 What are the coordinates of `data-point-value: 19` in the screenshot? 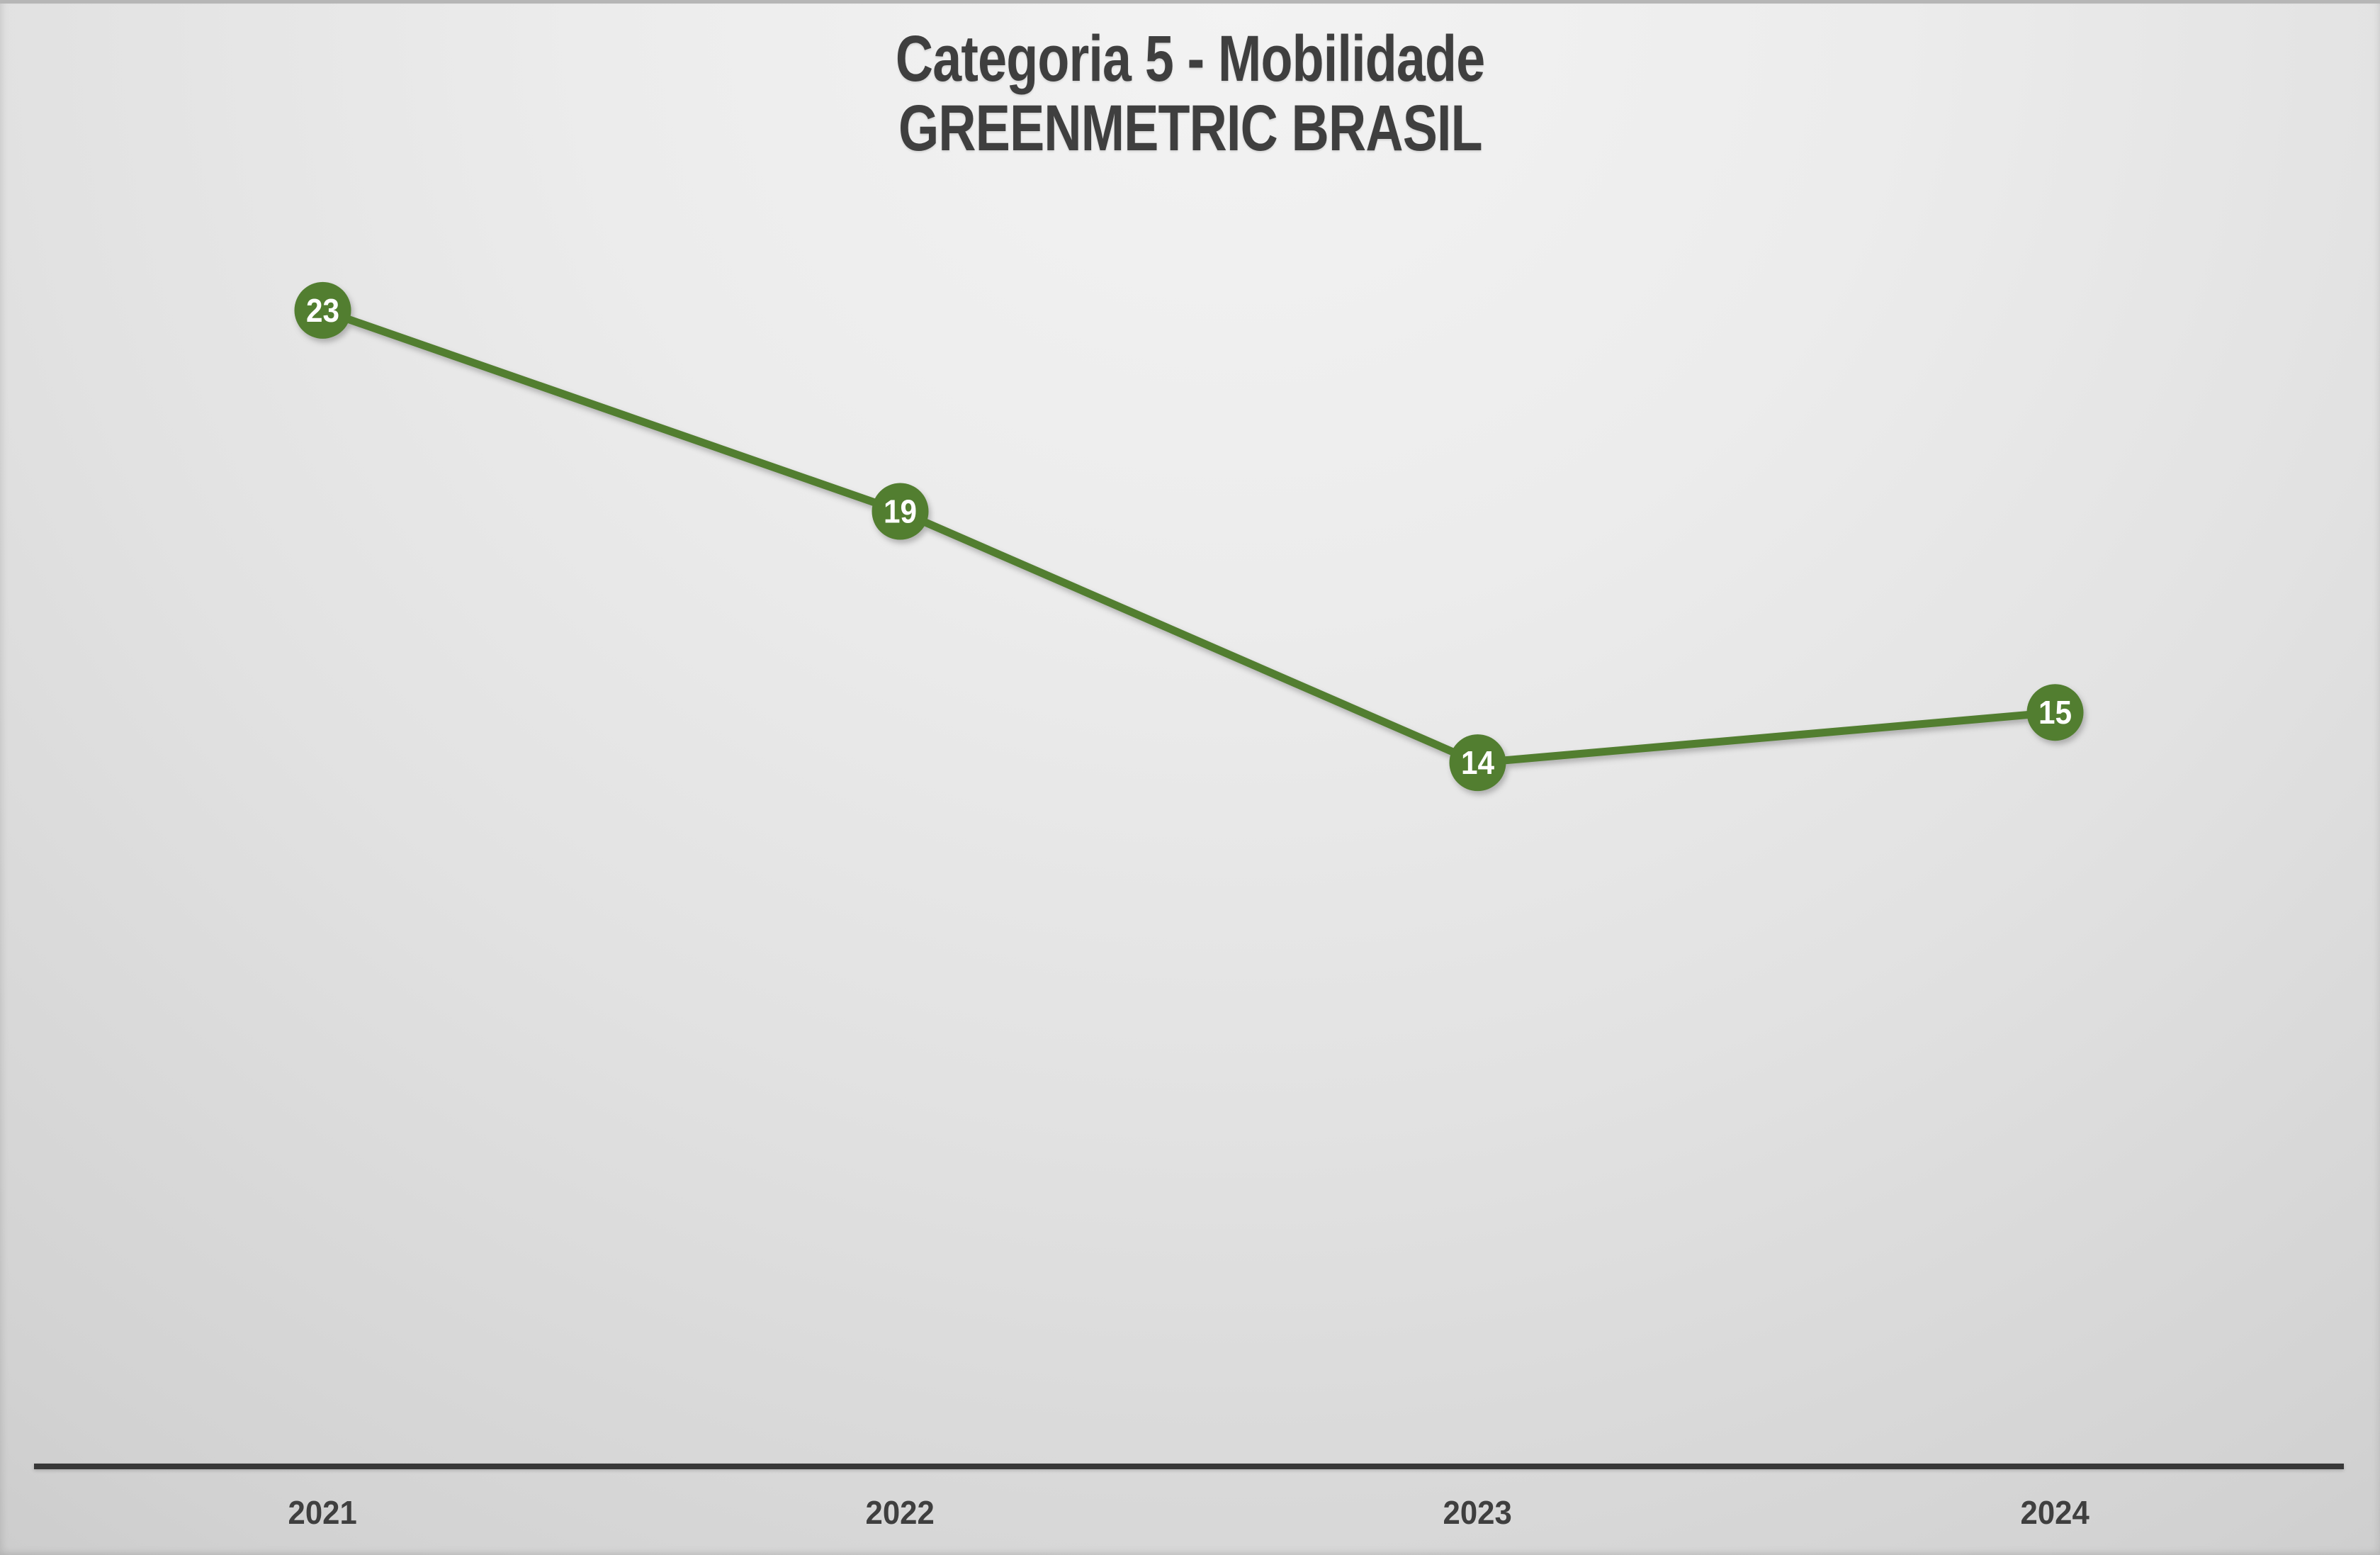 It's located at (900, 512).